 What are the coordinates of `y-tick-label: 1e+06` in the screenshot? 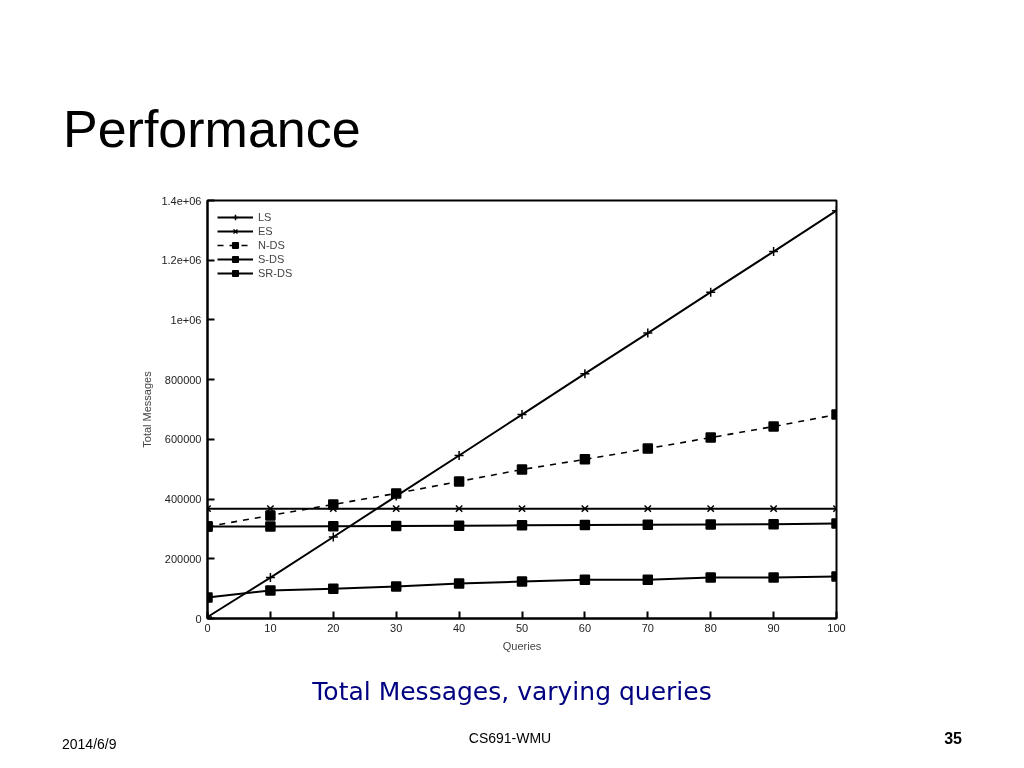 It's located at (186, 319).